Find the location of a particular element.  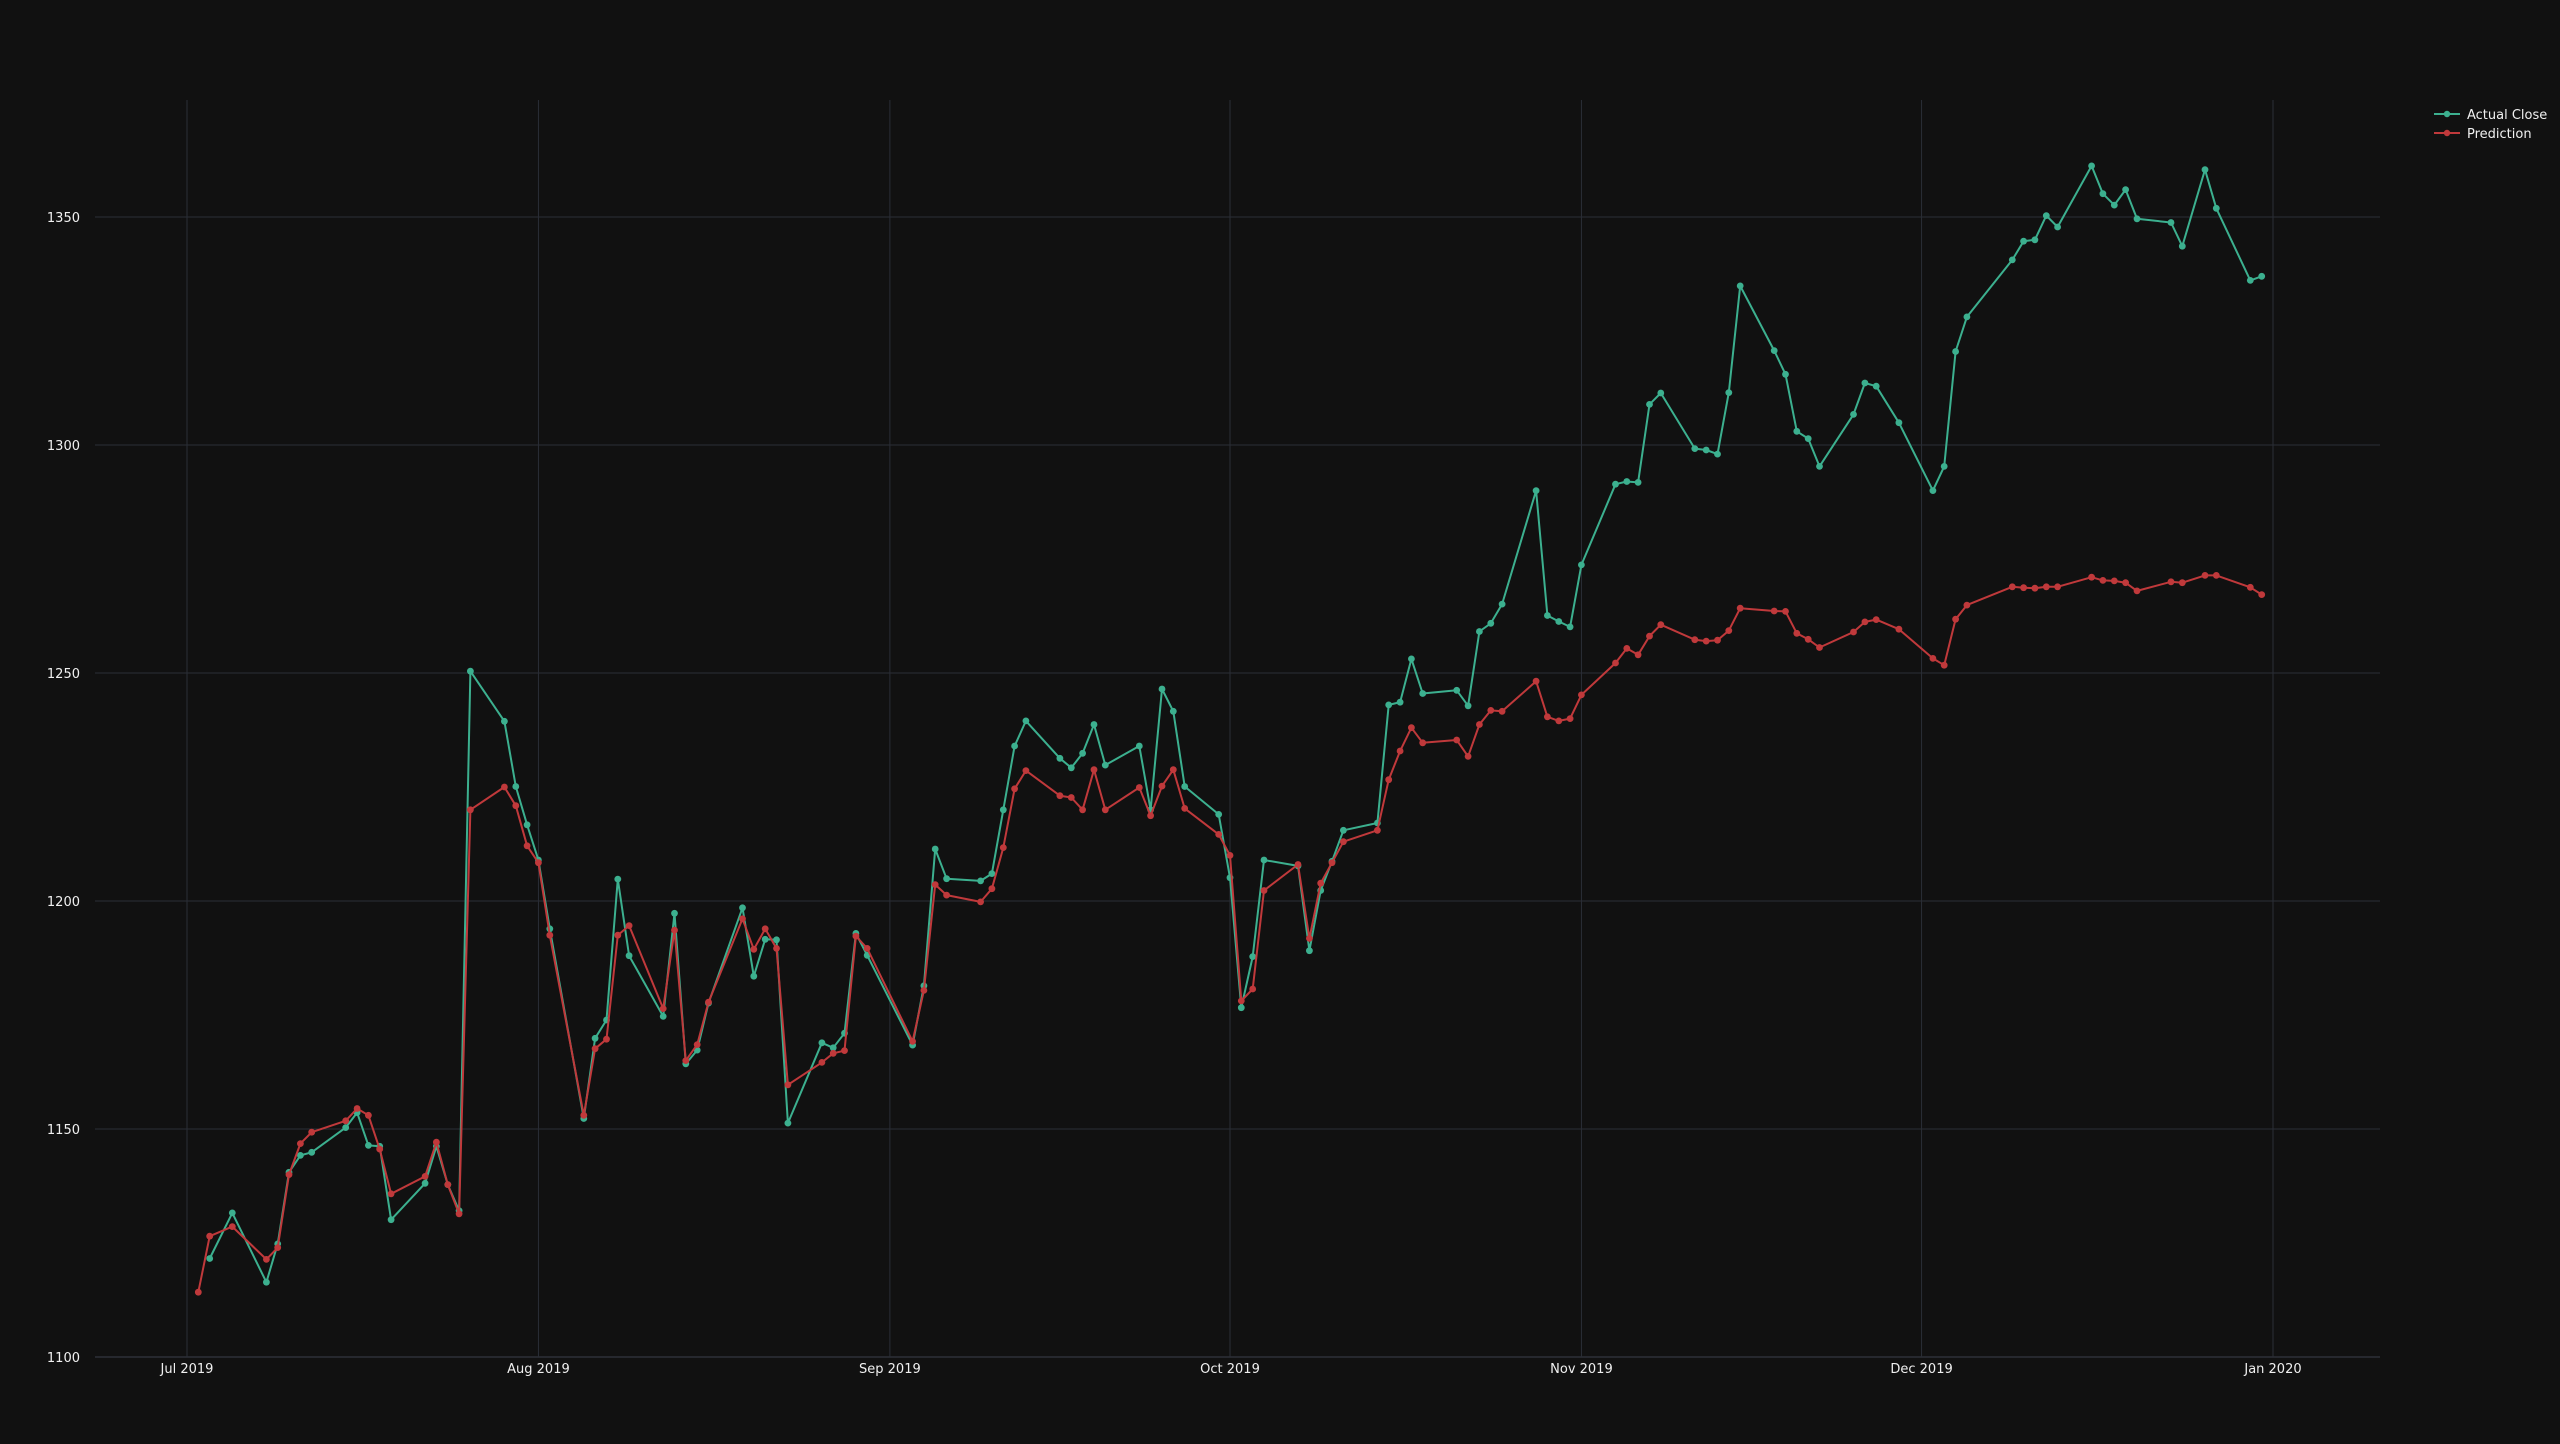

legend: Actual Close Prediction is located at coordinates (2490, 125).